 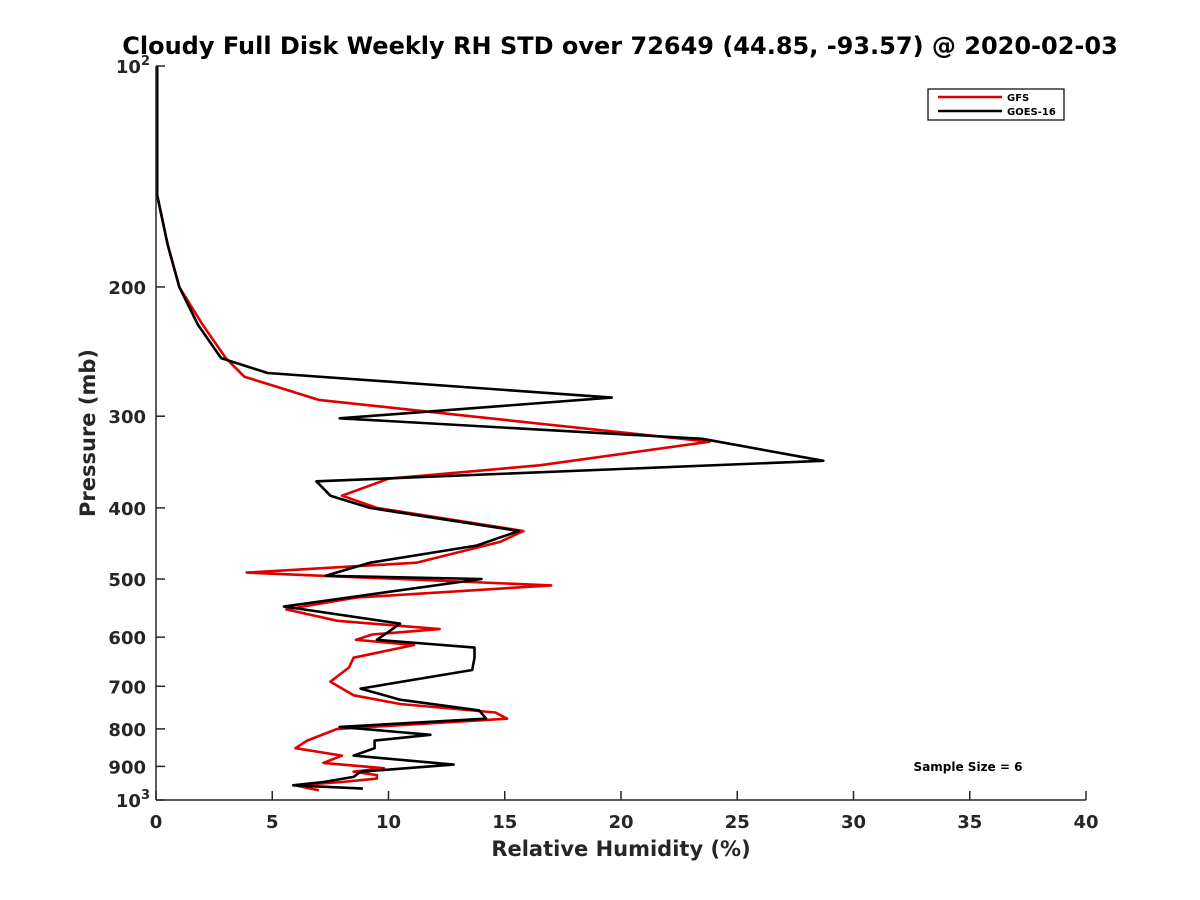 What do you see at coordinates (1031, 112) in the screenshot?
I see `legend-label: GOES-16` at bounding box center [1031, 112].